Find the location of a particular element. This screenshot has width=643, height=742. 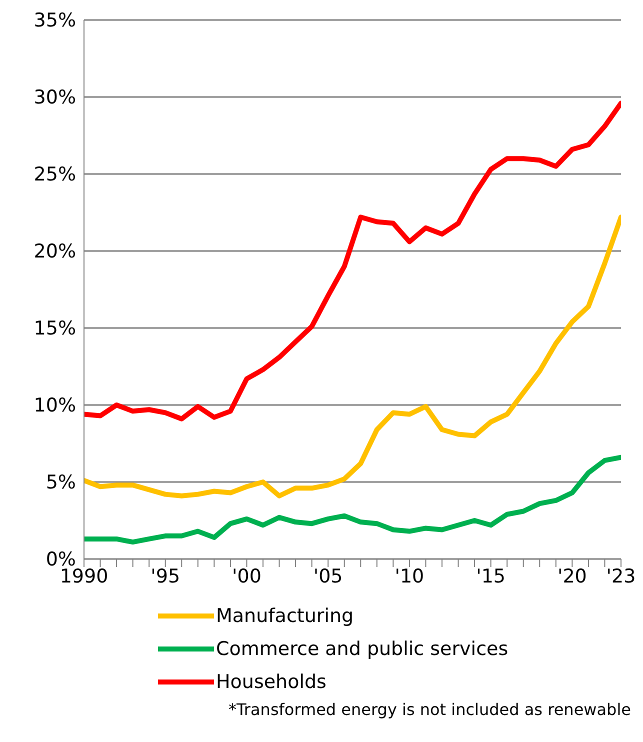

legend-label: Manufacturing is located at coordinates (285, 615).